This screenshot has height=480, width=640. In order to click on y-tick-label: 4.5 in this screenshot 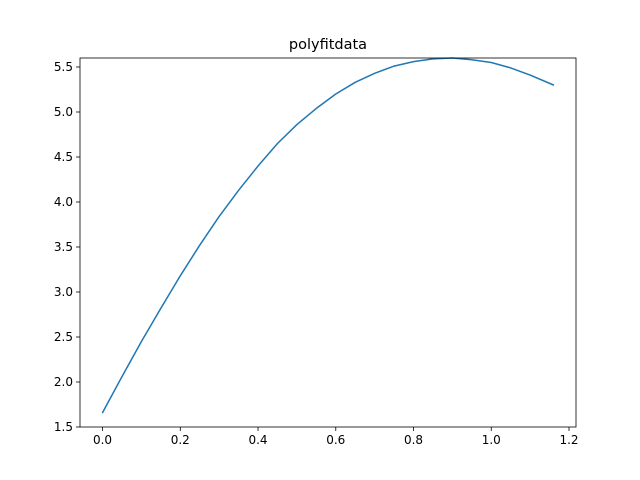, I will do `click(63, 157)`.